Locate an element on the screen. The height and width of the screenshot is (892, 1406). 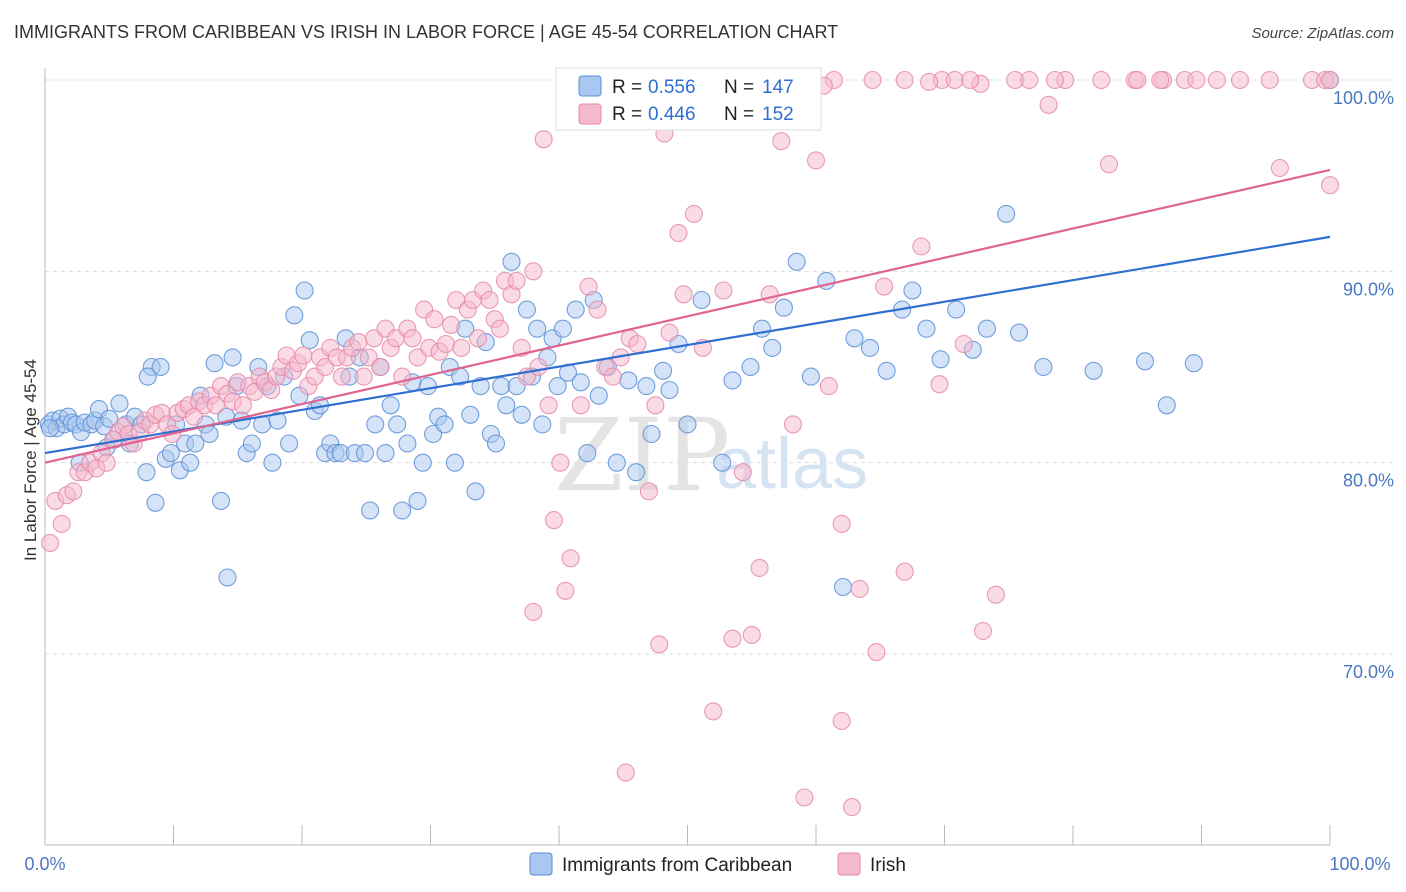
y-tick-labels: 70.0% 80.0% 90.0% 100.0% is located at coordinates (1363, 385).